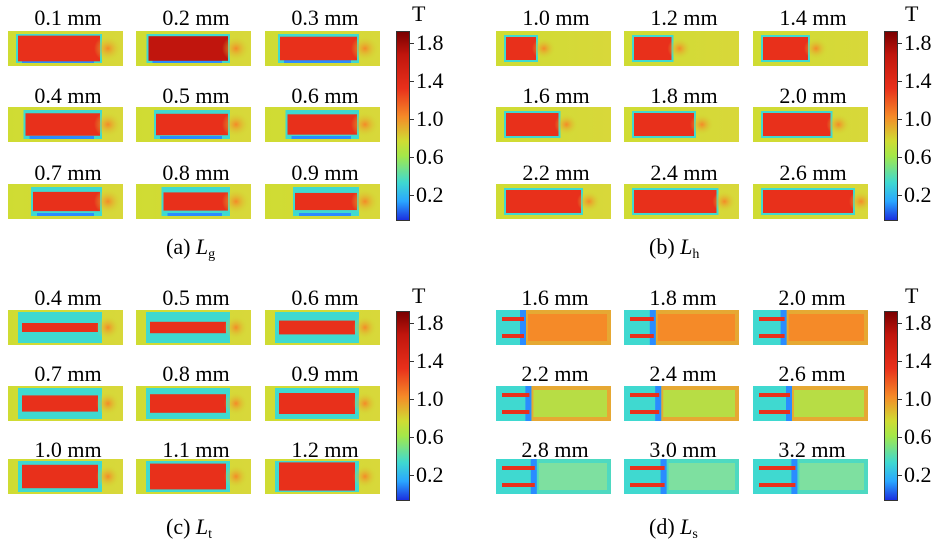 Image resolution: width=945 pixels, height=550 pixels. I want to click on subplot-label: 1.2 mm, so click(684, 17).